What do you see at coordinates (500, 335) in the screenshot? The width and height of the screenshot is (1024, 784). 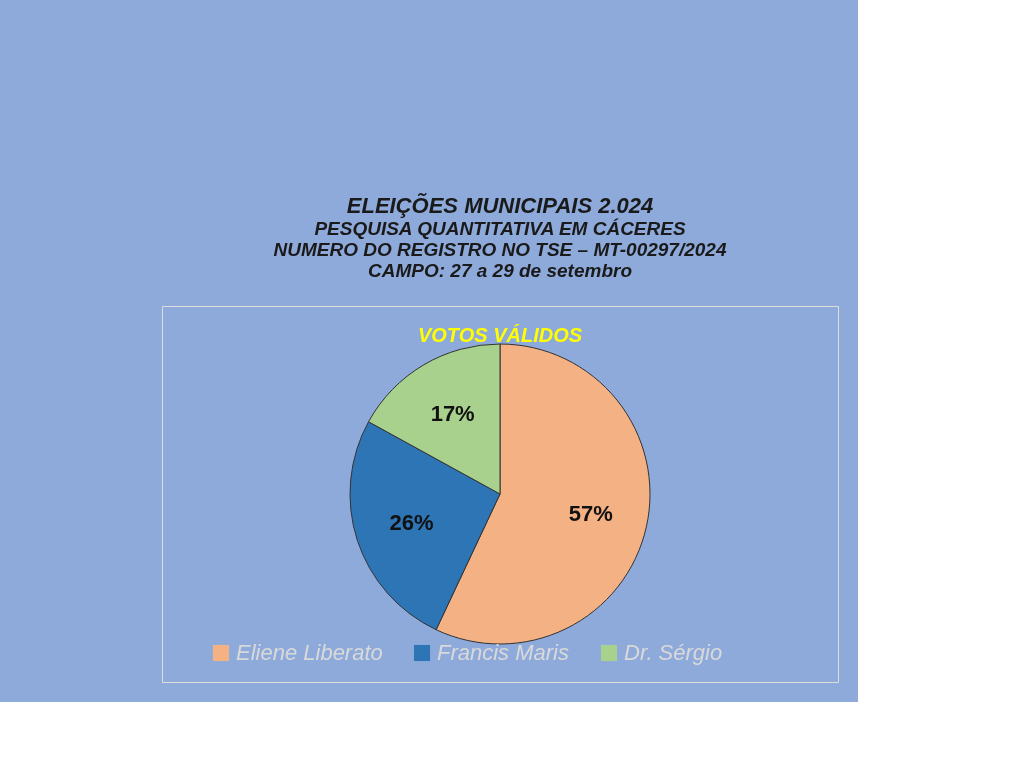 I see `text: VOTOS VÁLIDOS` at bounding box center [500, 335].